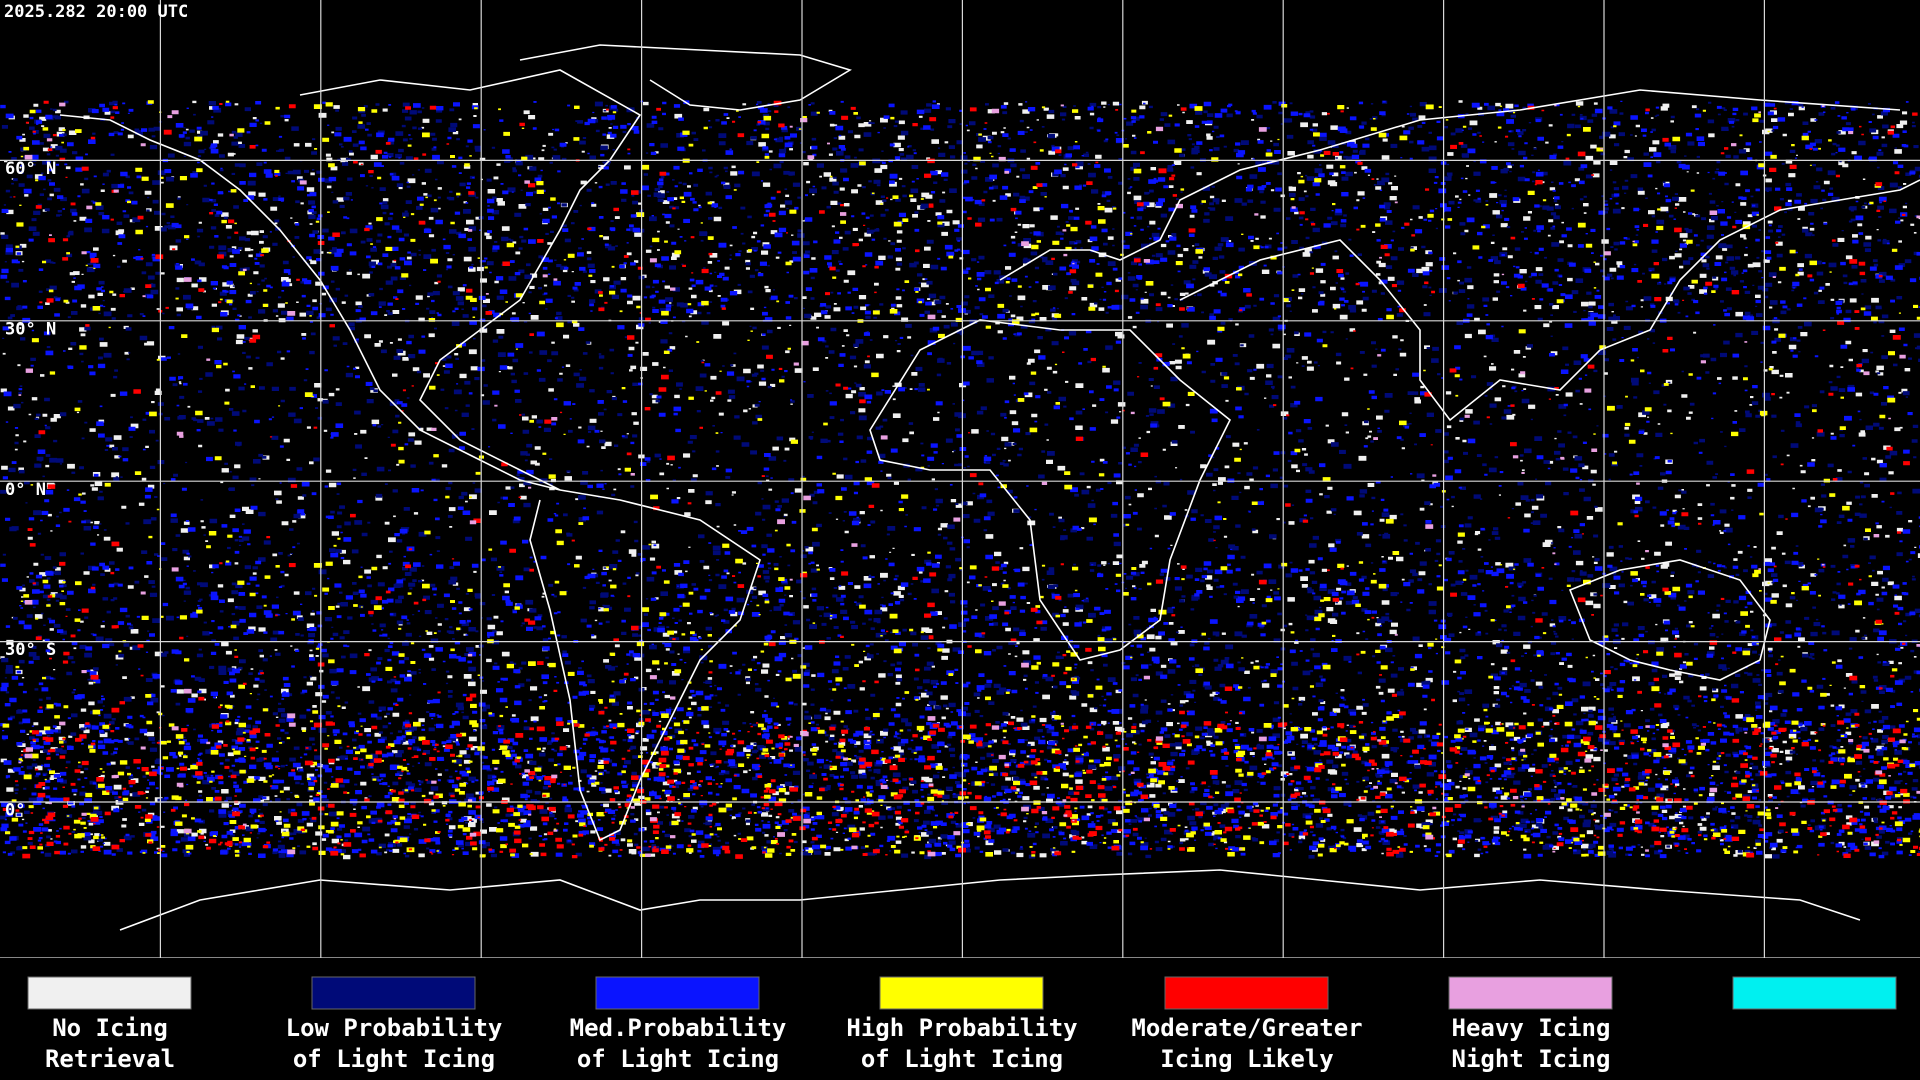  I want to click on legend-label: Med.Probability, so click(678, 1028).